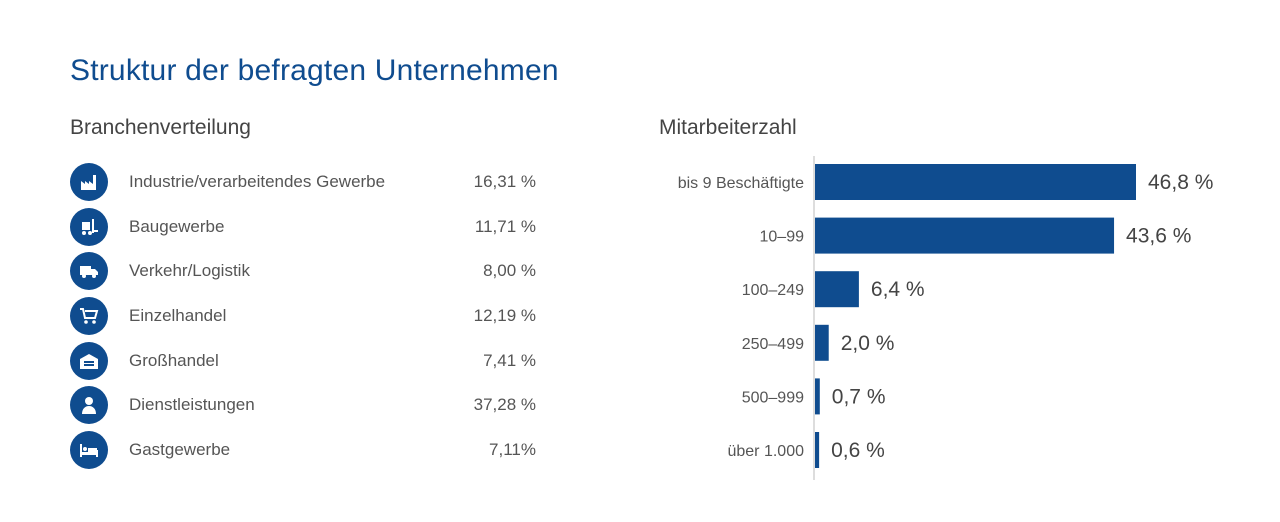  Describe the element at coordinates (773, 344) in the screenshot. I see `category-label: 250–499` at that location.